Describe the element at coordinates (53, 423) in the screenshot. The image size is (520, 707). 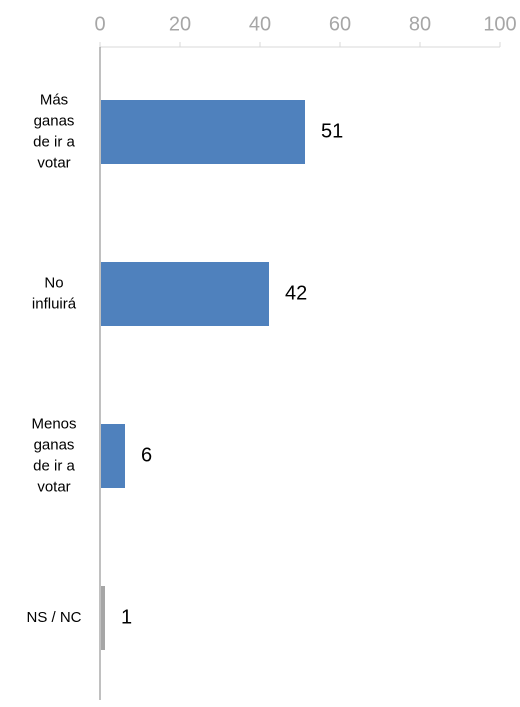
I see `category-label: Menos` at that location.